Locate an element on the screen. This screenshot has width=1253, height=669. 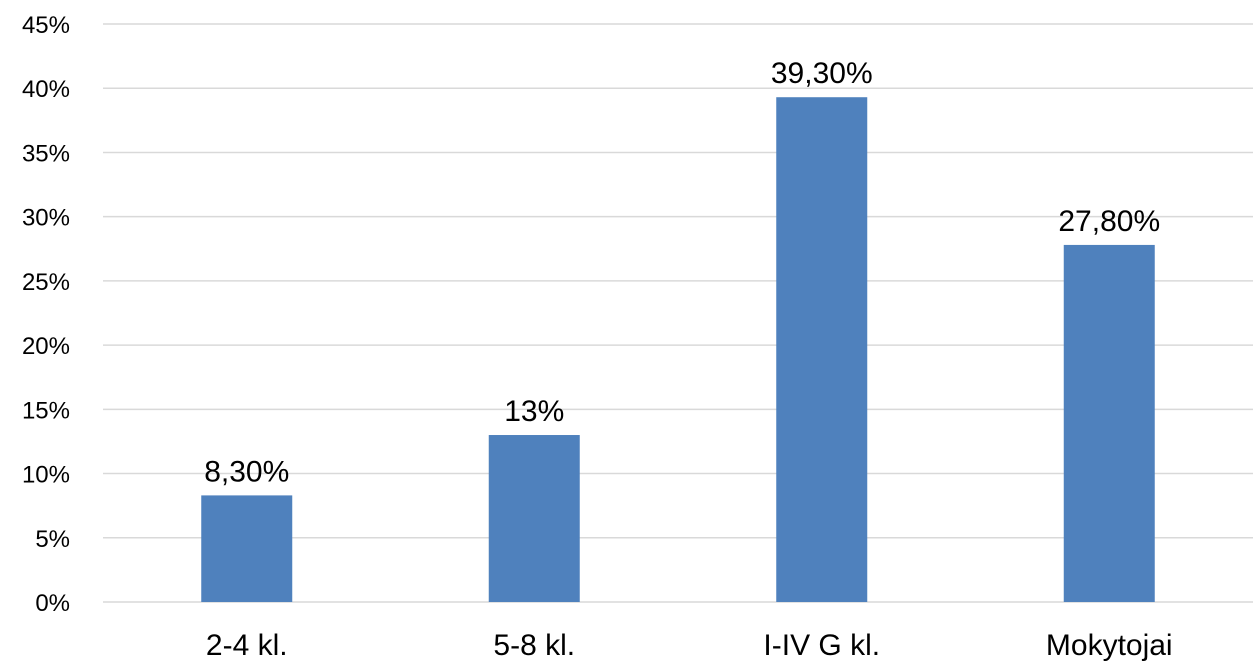
y-tick-label: 0% is located at coordinates (52, 603).